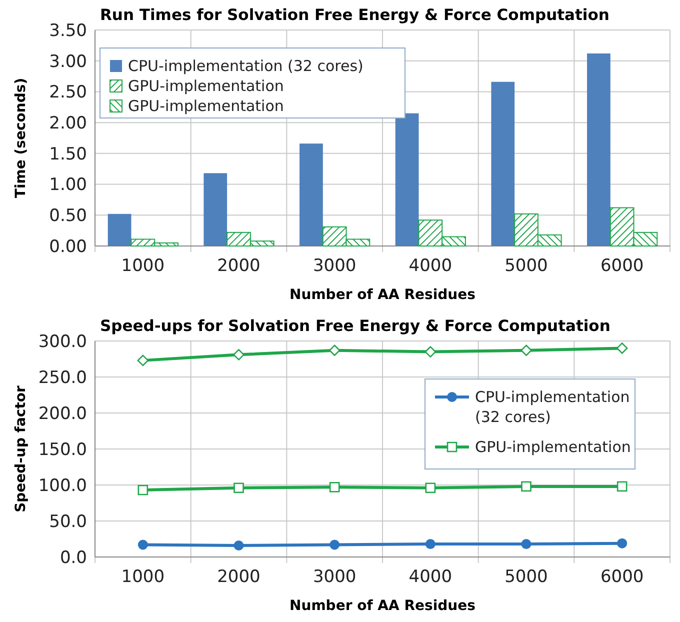 Image resolution: width=680 pixels, height=622 pixels. Describe the element at coordinates (62, 378) in the screenshot. I see `y-tick-label: 250.0` at that location.